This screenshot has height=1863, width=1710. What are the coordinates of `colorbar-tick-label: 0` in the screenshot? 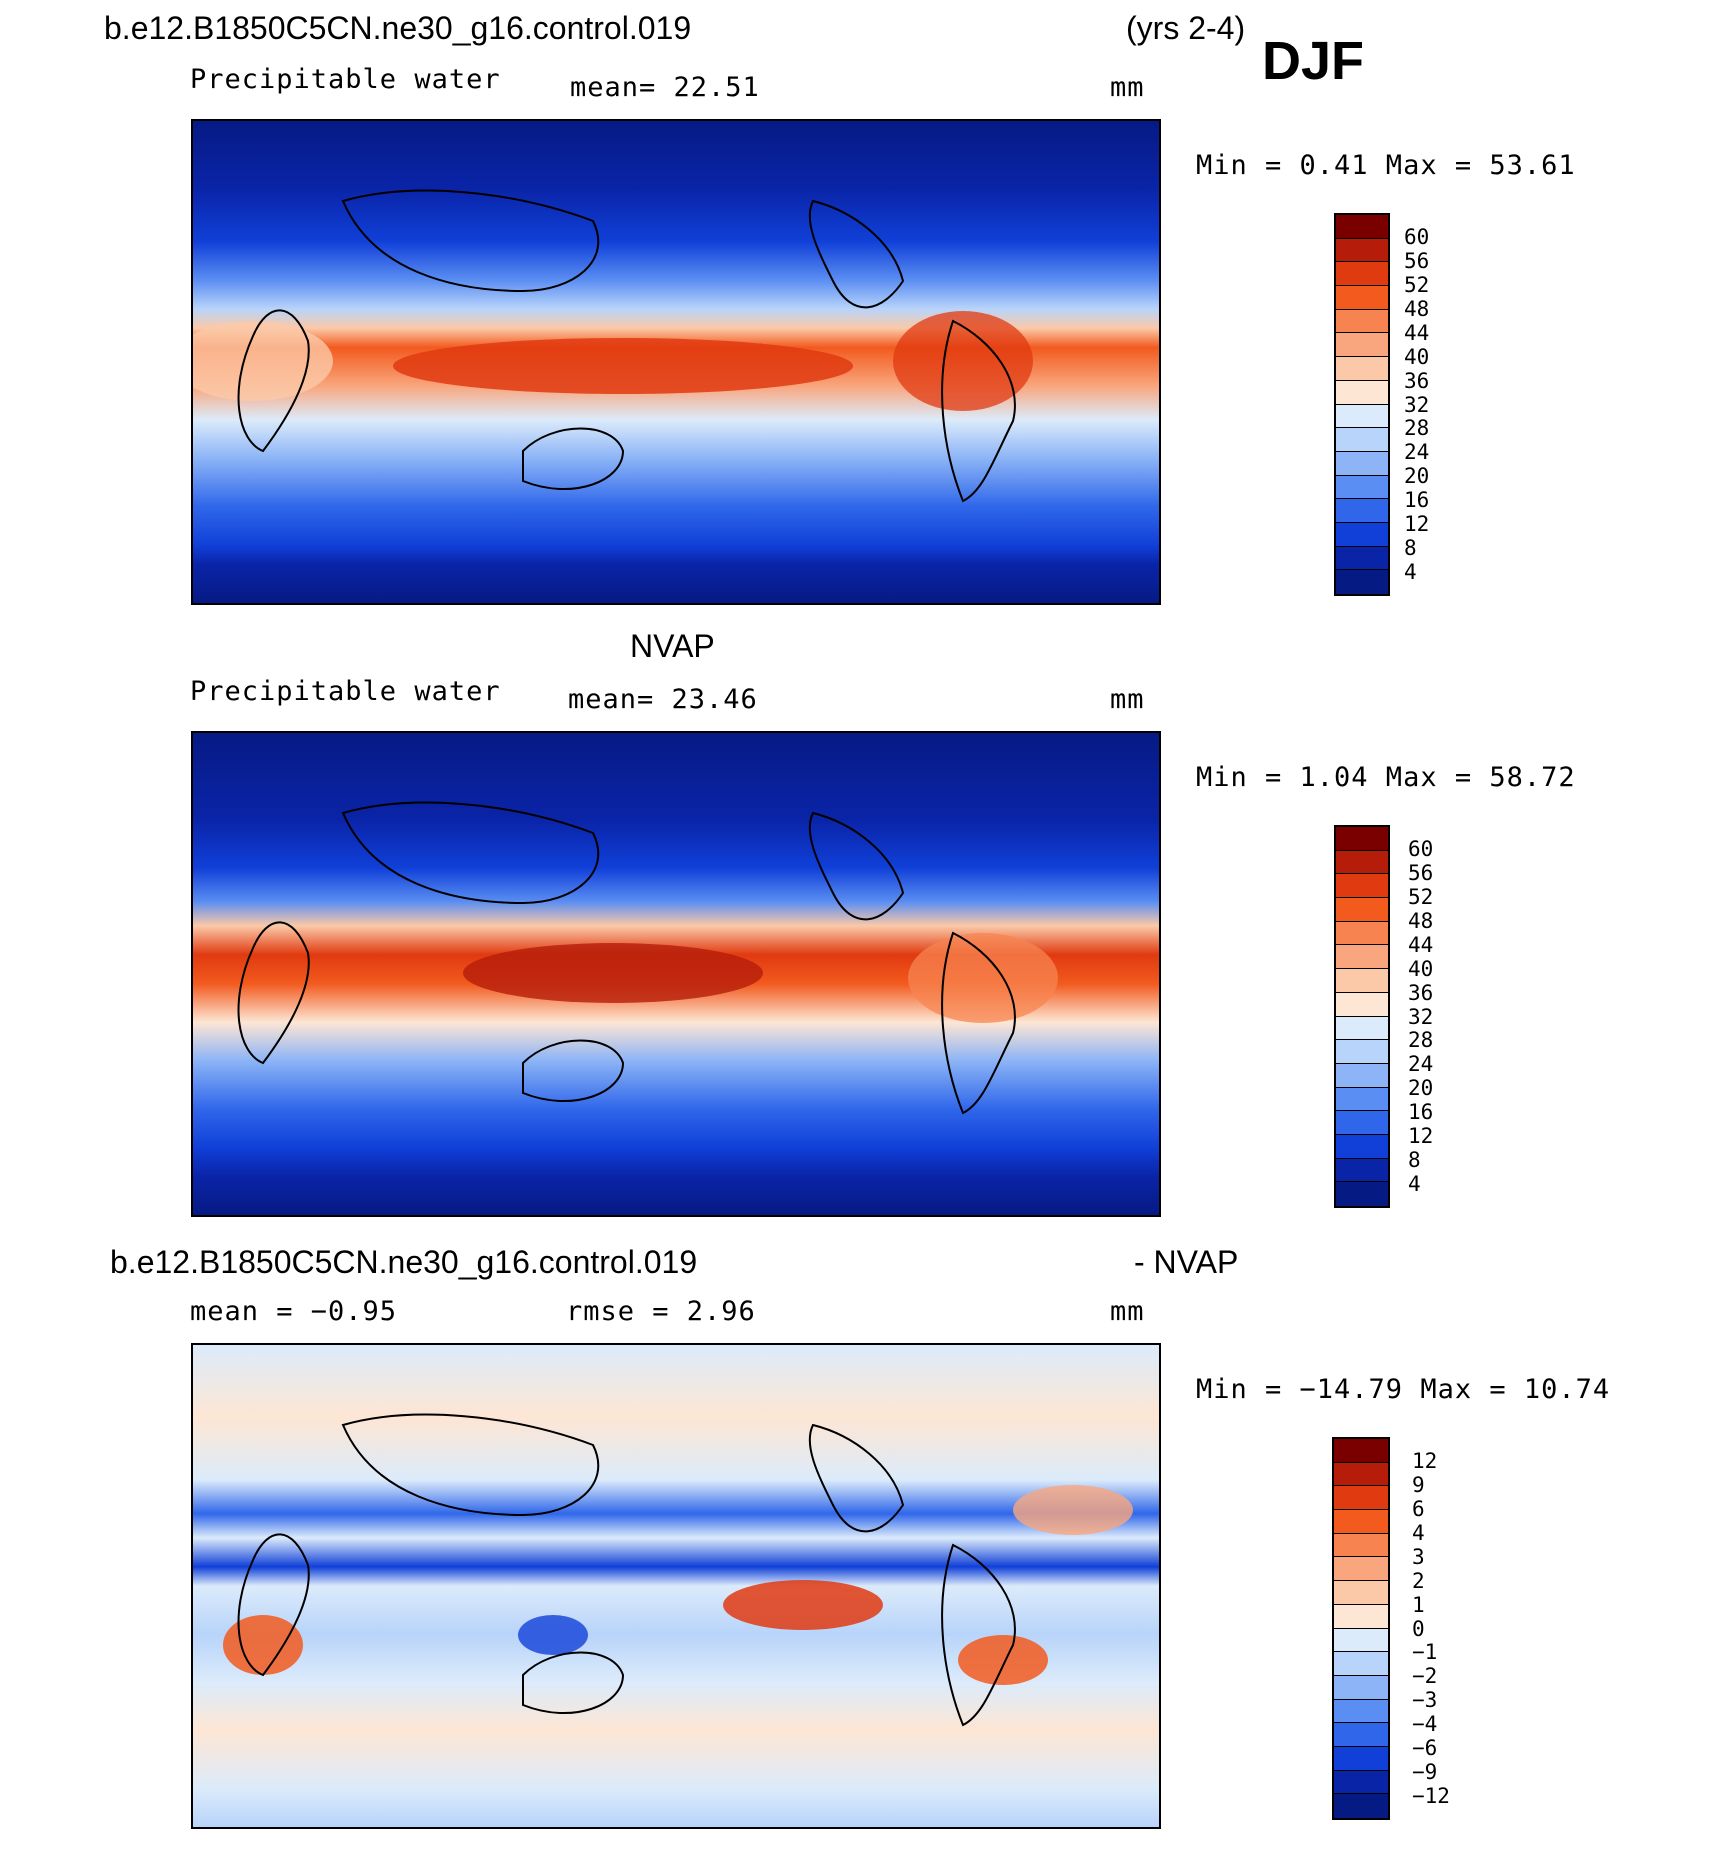 It's located at (1418, 1628).